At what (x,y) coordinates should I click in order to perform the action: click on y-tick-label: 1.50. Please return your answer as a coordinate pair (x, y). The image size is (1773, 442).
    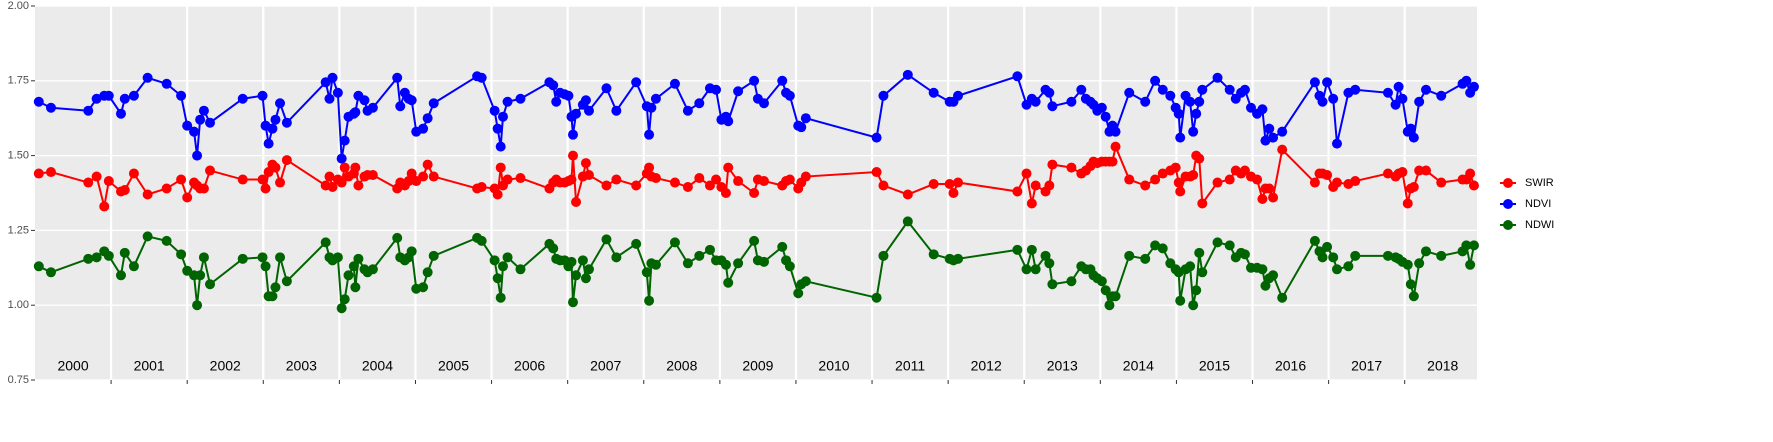
    Looking at the image, I should click on (18, 156).